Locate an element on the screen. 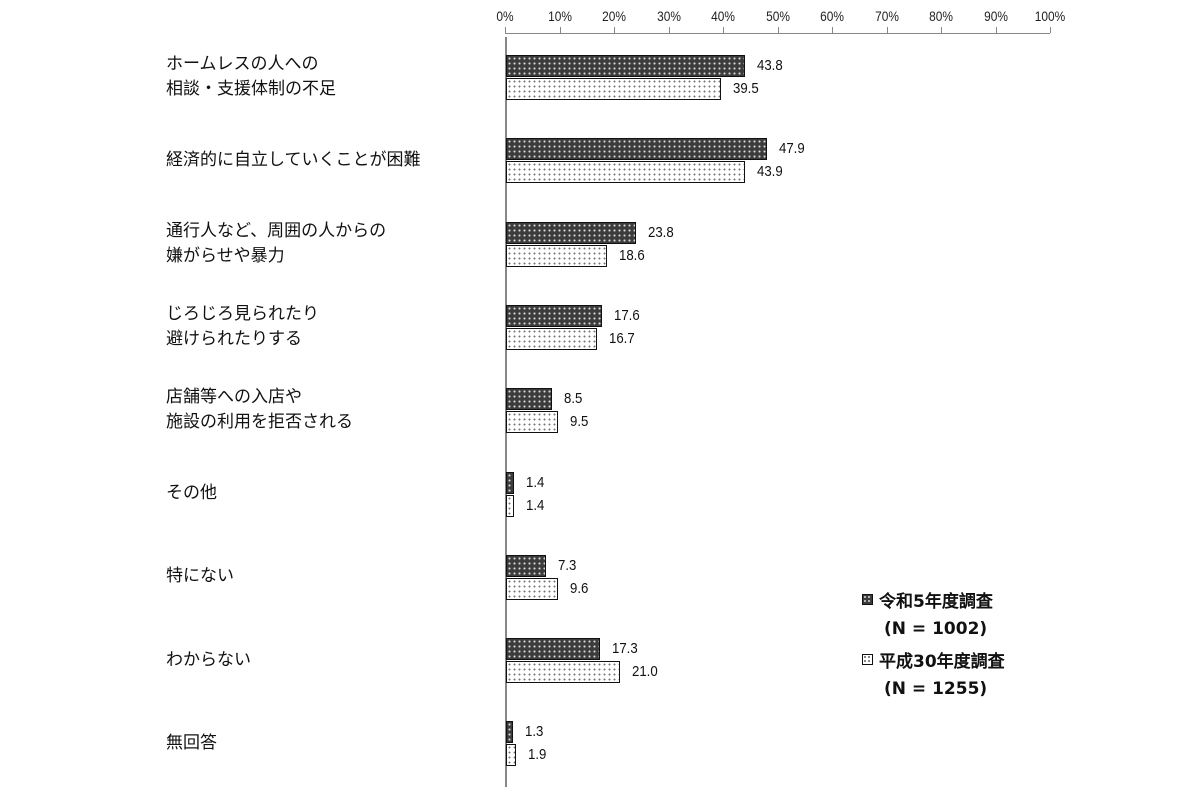  category-label: 経済的に自立していくことが困難 is located at coordinates (293, 160).